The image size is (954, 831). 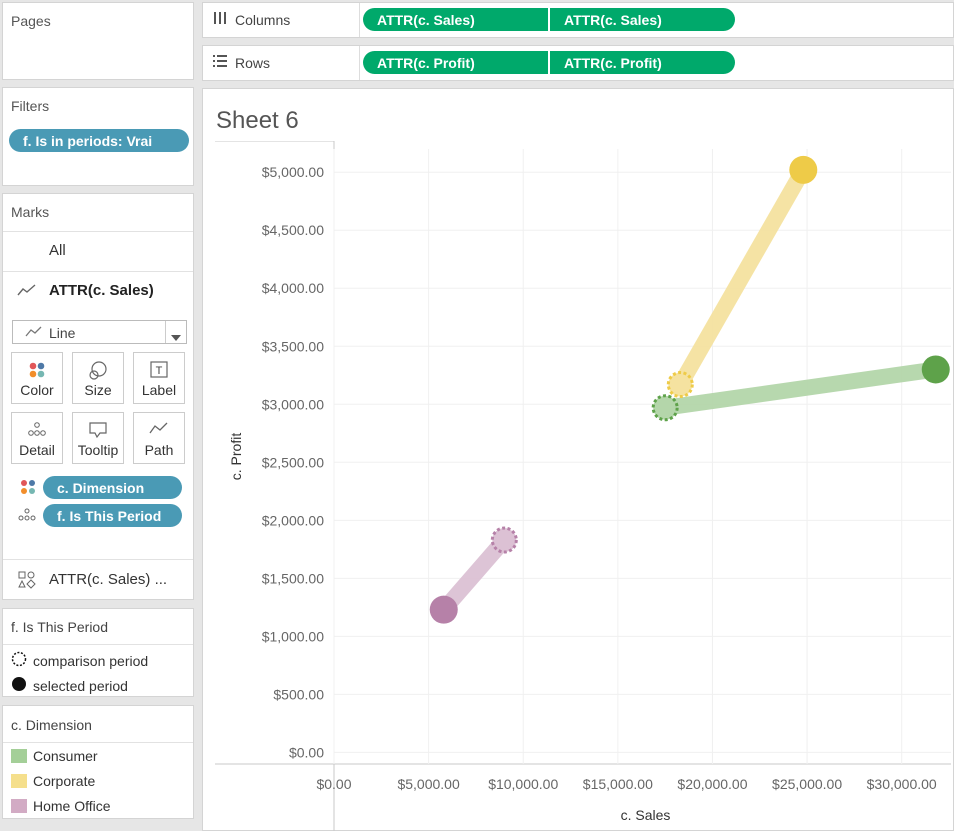 I want to click on rows-label: Rows, so click(x=253, y=62).